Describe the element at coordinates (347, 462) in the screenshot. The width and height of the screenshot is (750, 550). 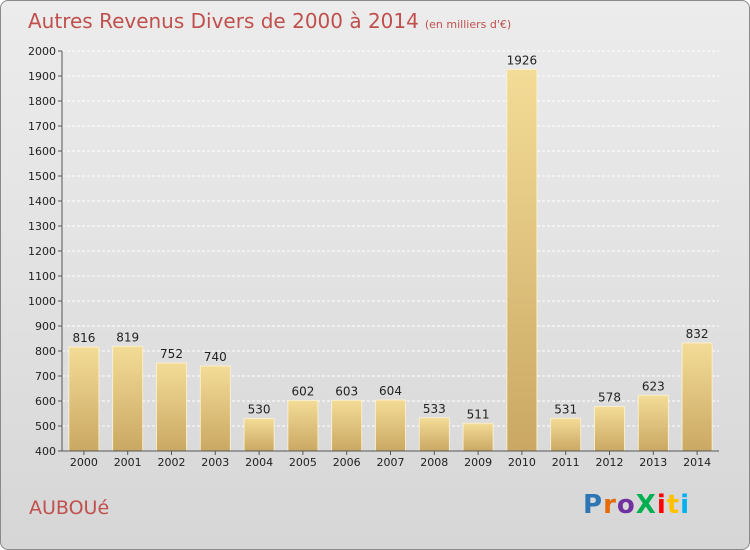
I see `x-tick-label: 2006` at that location.